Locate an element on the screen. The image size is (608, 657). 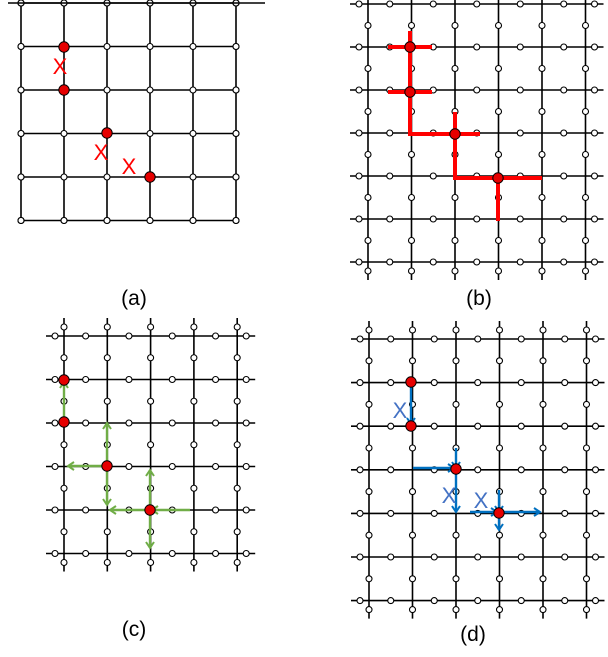
defect-pair-x: X is located at coordinates (60, 66).